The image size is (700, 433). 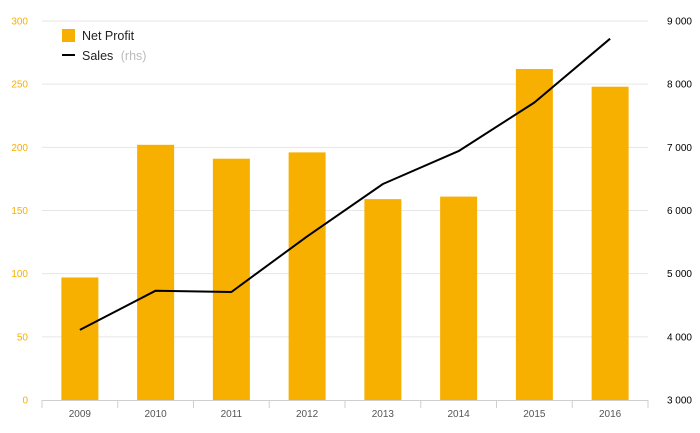 What do you see at coordinates (679, 401) in the screenshot?
I see `right-axis-tick-label: 3 000` at bounding box center [679, 401].